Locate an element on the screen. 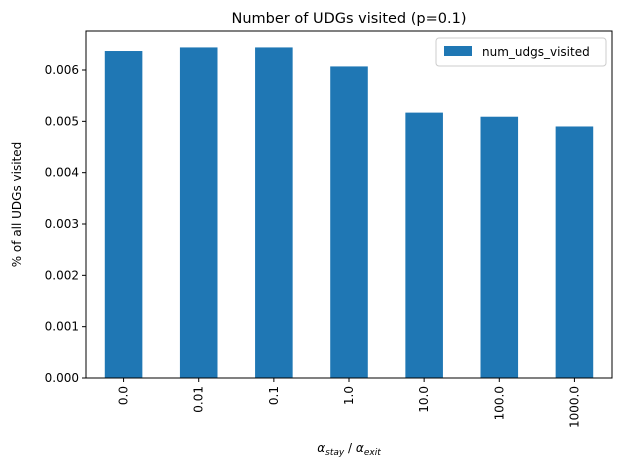  x-tick-label: 0.0 is located at coordinates (124, 395).